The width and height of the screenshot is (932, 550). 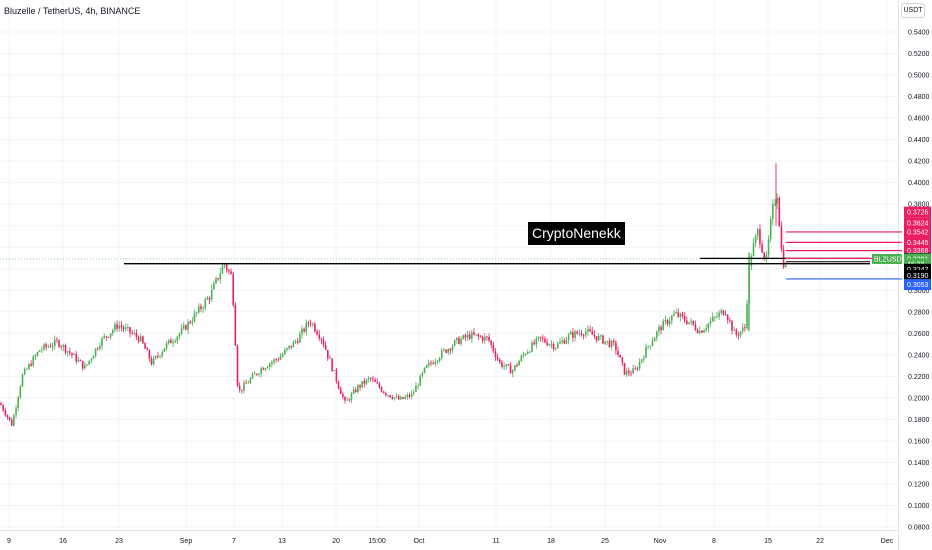 I want to click on y-tick-label: 0.2000, so click(x=919, y=398).